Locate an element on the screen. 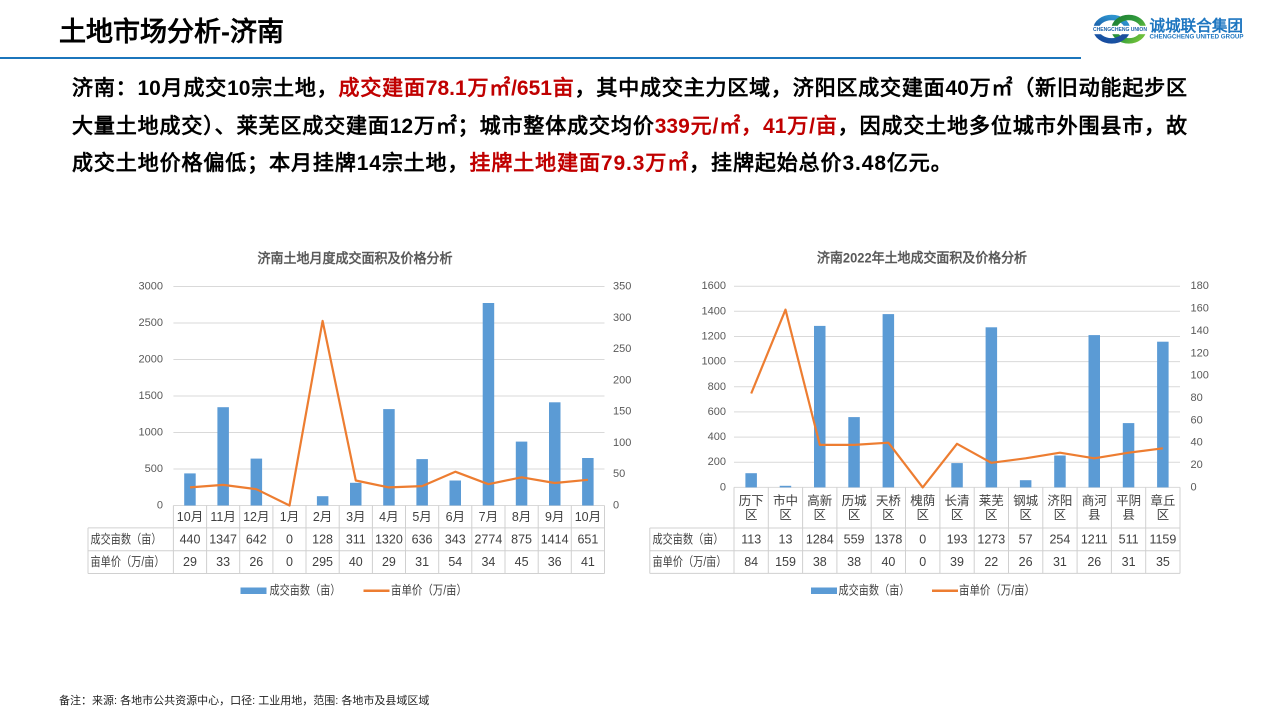 The height and width of the screenshot is (720, 1280). svg-text: 128 is located at coordinates (322, 539).